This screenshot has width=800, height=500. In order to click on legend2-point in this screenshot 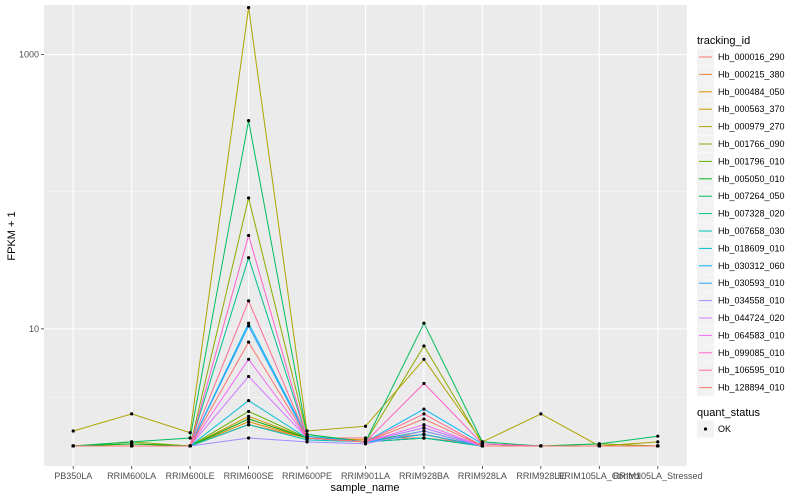, I will do `click(705, 429)`.